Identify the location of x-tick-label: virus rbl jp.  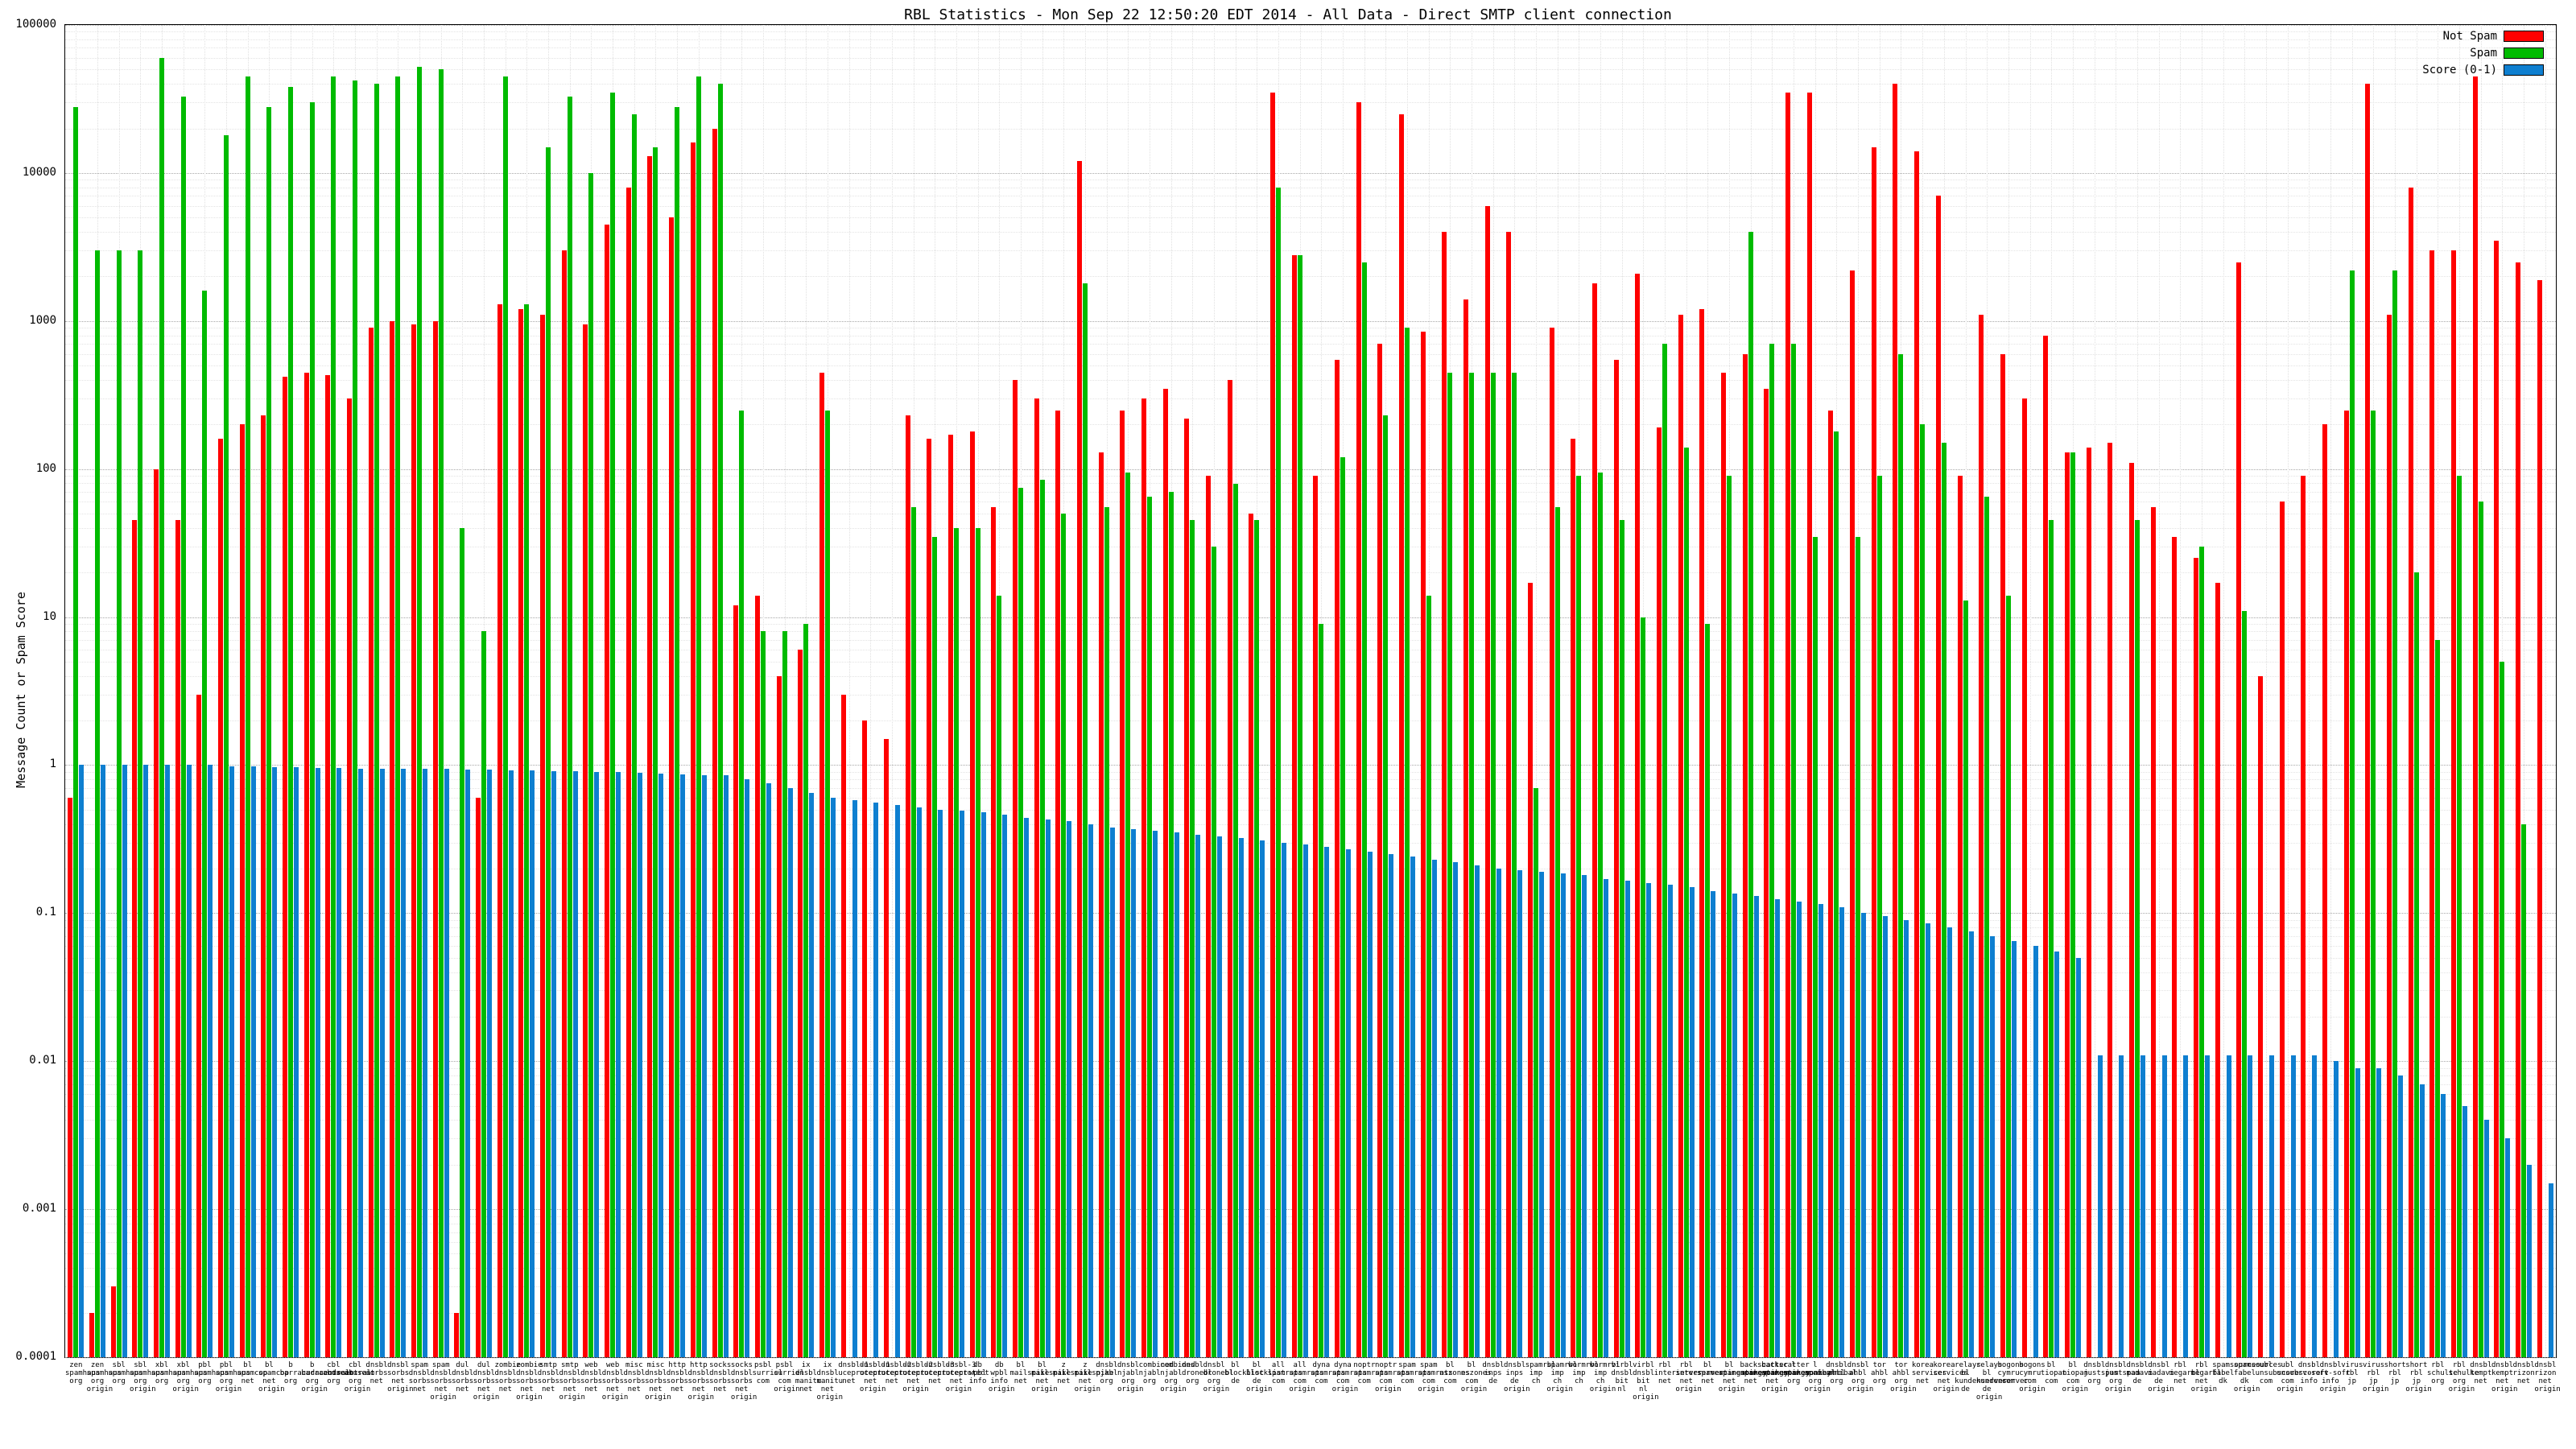
(2352, 1373).